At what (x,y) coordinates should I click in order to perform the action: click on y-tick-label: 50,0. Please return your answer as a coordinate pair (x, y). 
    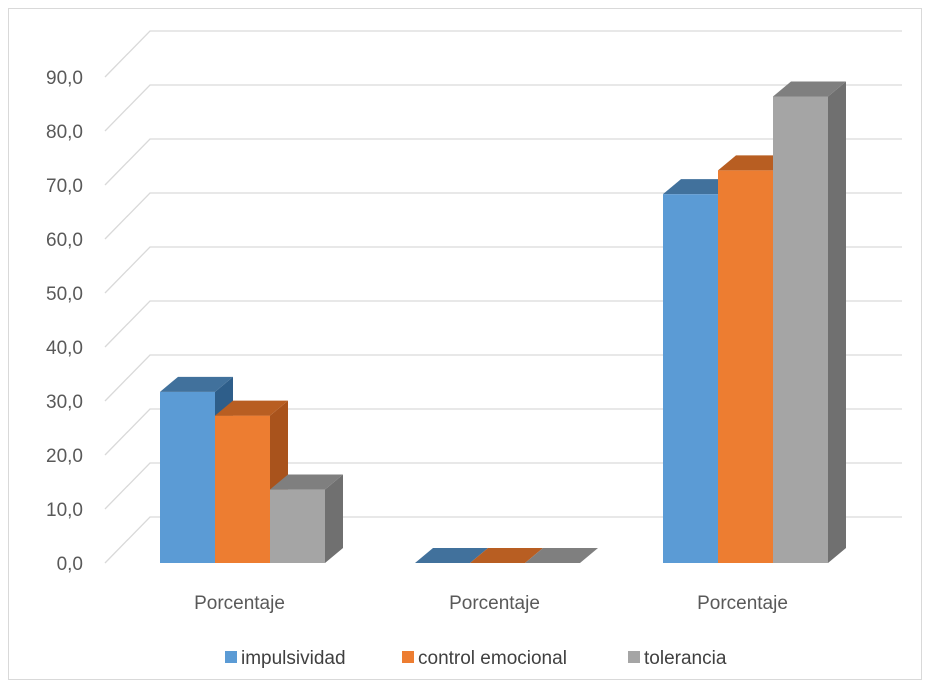
    Looking at the image, I should click on (64, 294).